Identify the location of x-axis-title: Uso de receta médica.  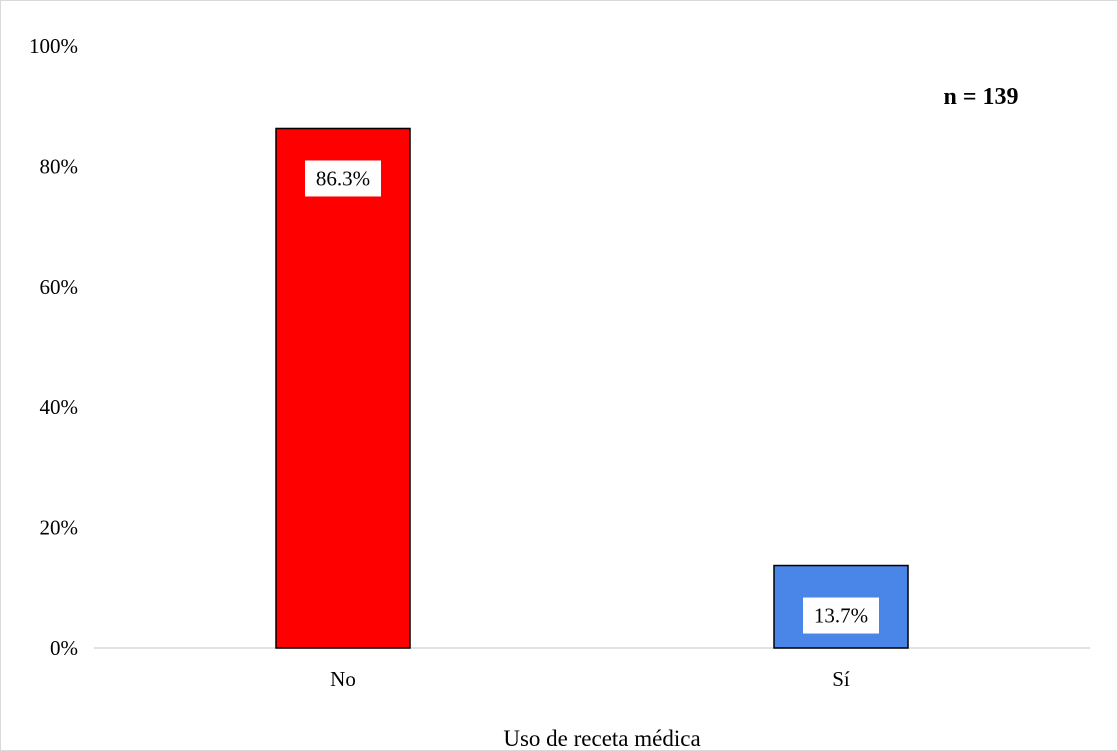
(601, 738).